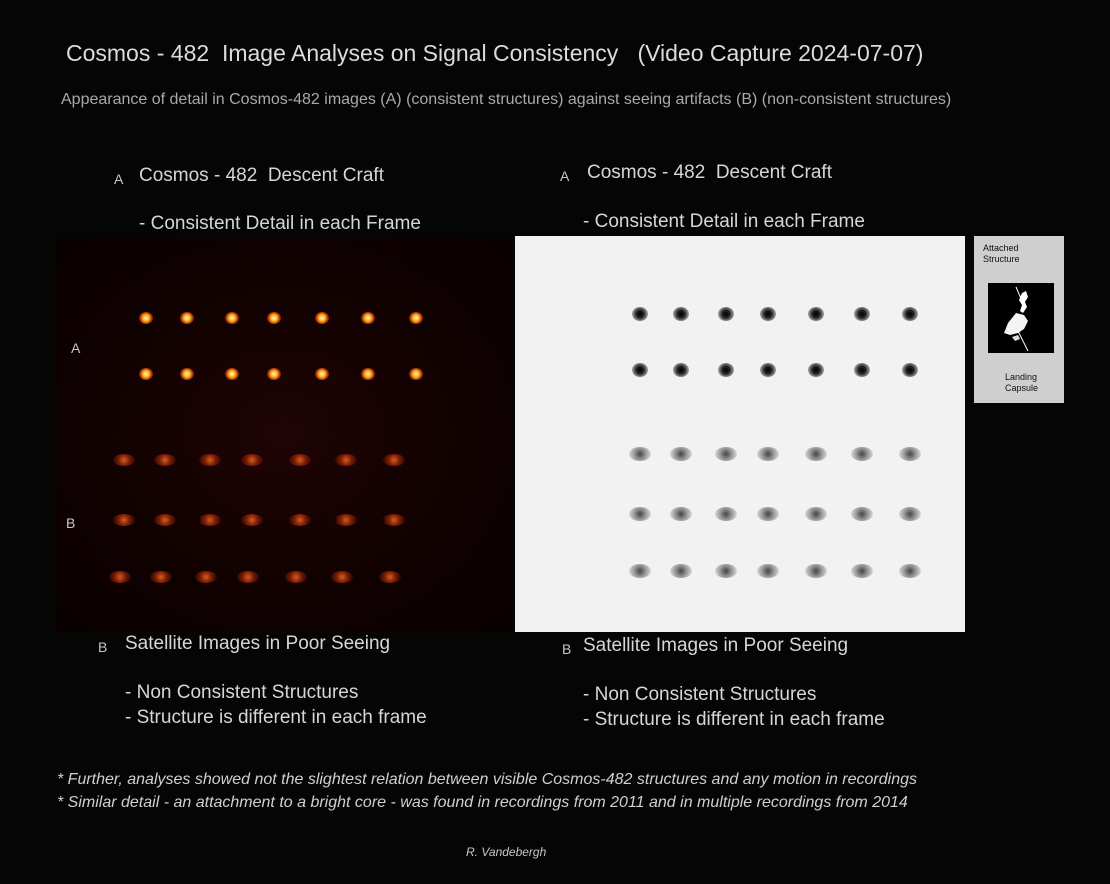 This screenshot has width=1110, height=884. I want to click on left-header-a-detail: - Consistent Detail in each Frame, so click(280, 223).